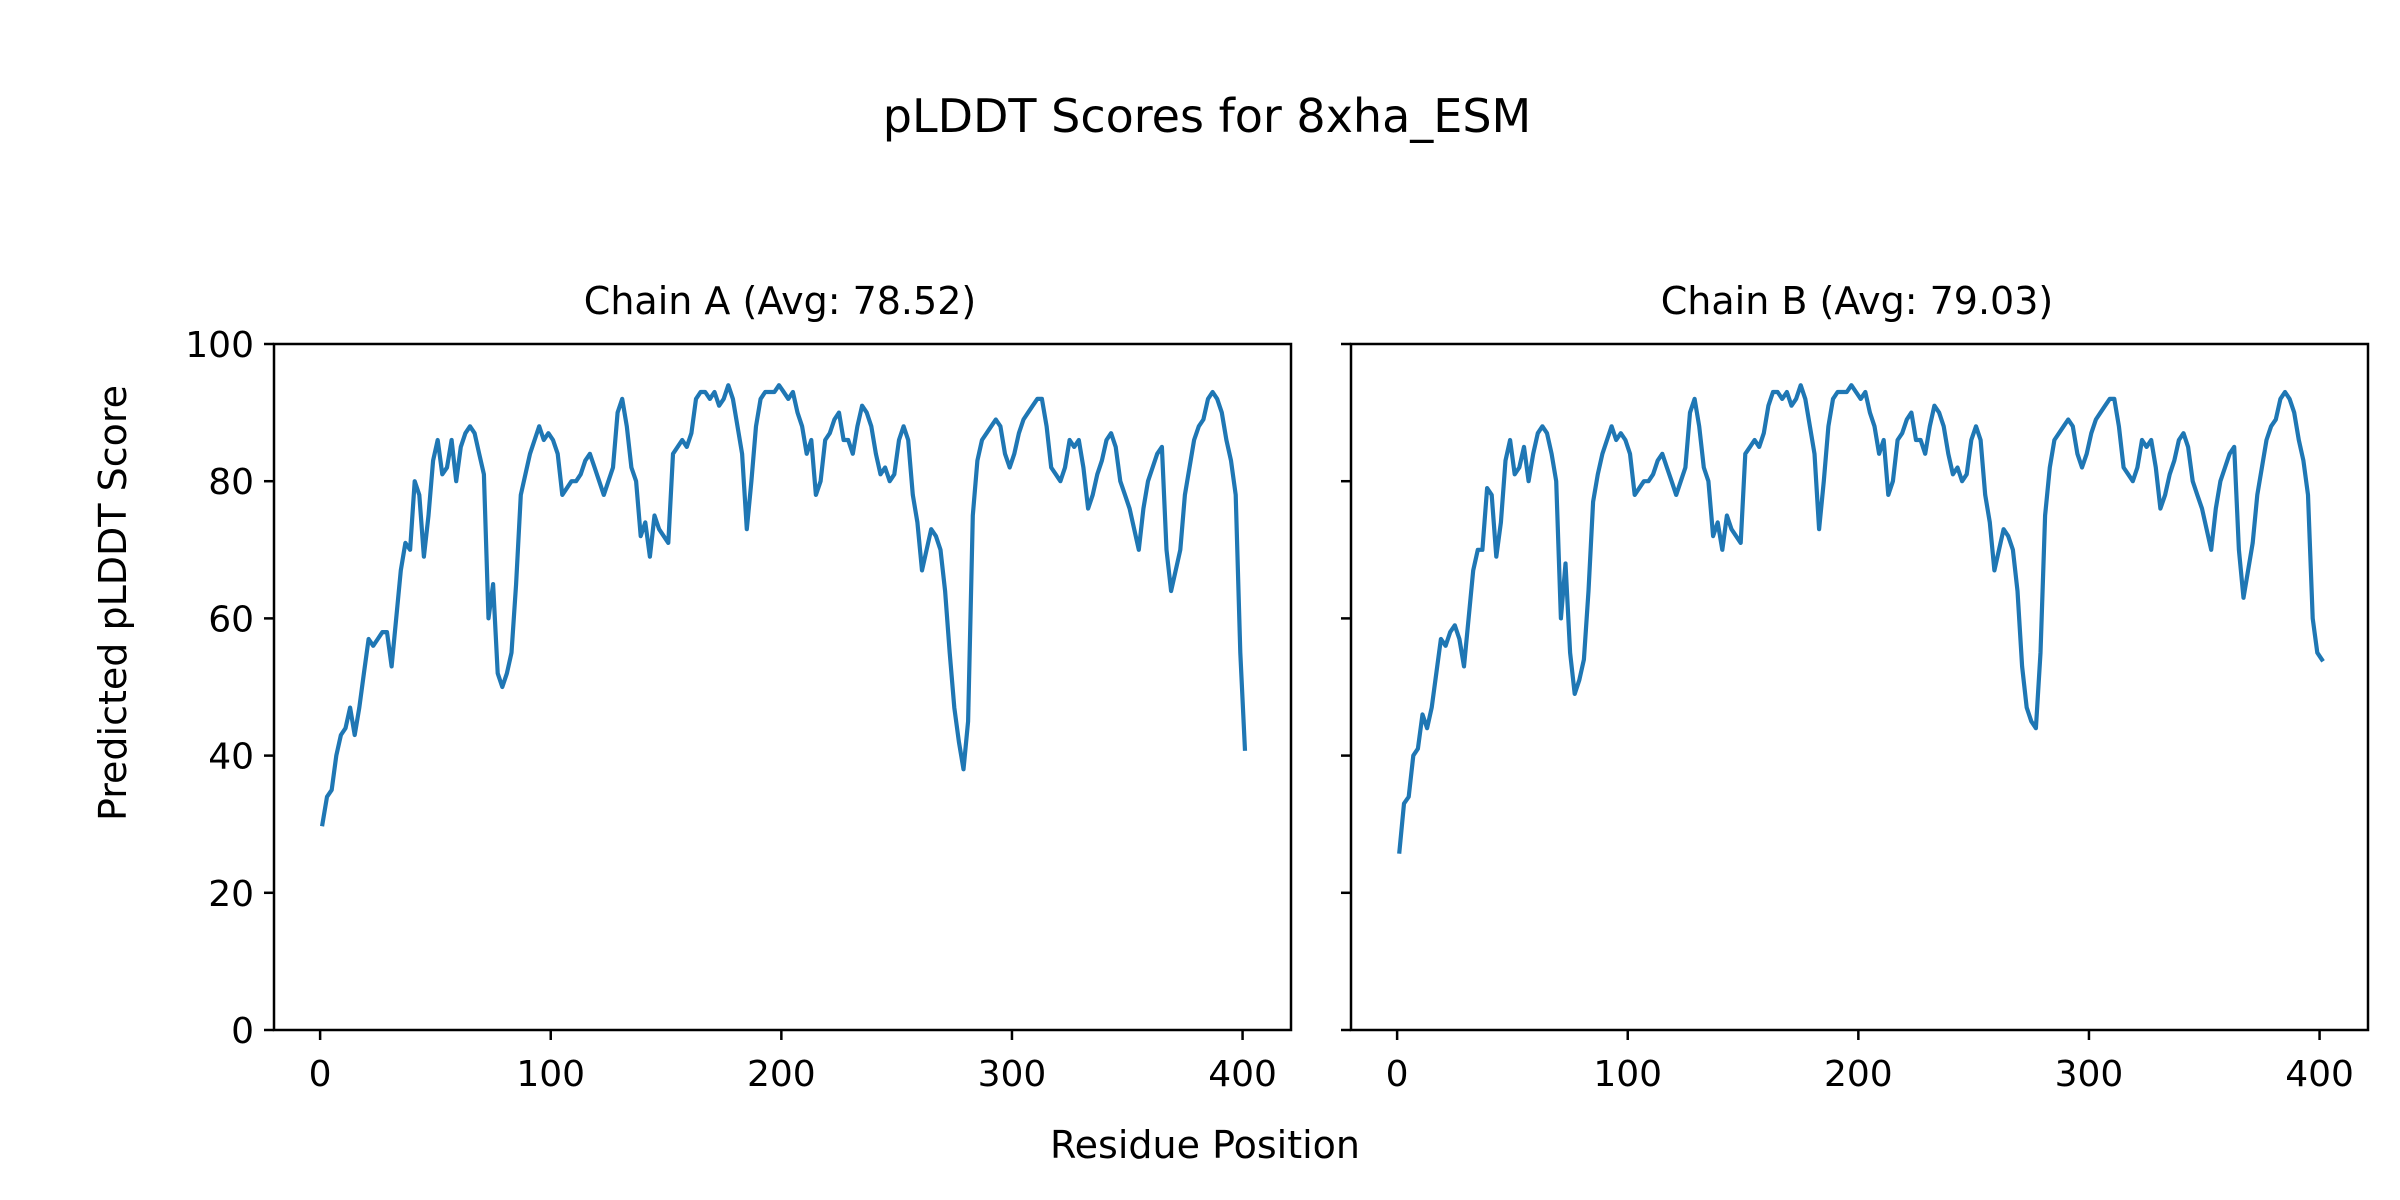 The height and width of the screenshot is (1200, 2400). Describe the element at coordinates (1207, 116) in the screenshot. I see `figure-title: pLDDT Scores for 8xha_ESM` at that location.